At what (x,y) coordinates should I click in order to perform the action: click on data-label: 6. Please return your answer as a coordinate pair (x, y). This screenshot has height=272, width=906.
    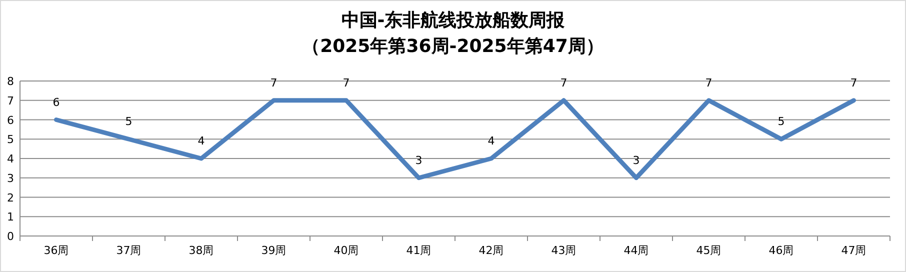
    Looking at the image, I should click on (56, 102).